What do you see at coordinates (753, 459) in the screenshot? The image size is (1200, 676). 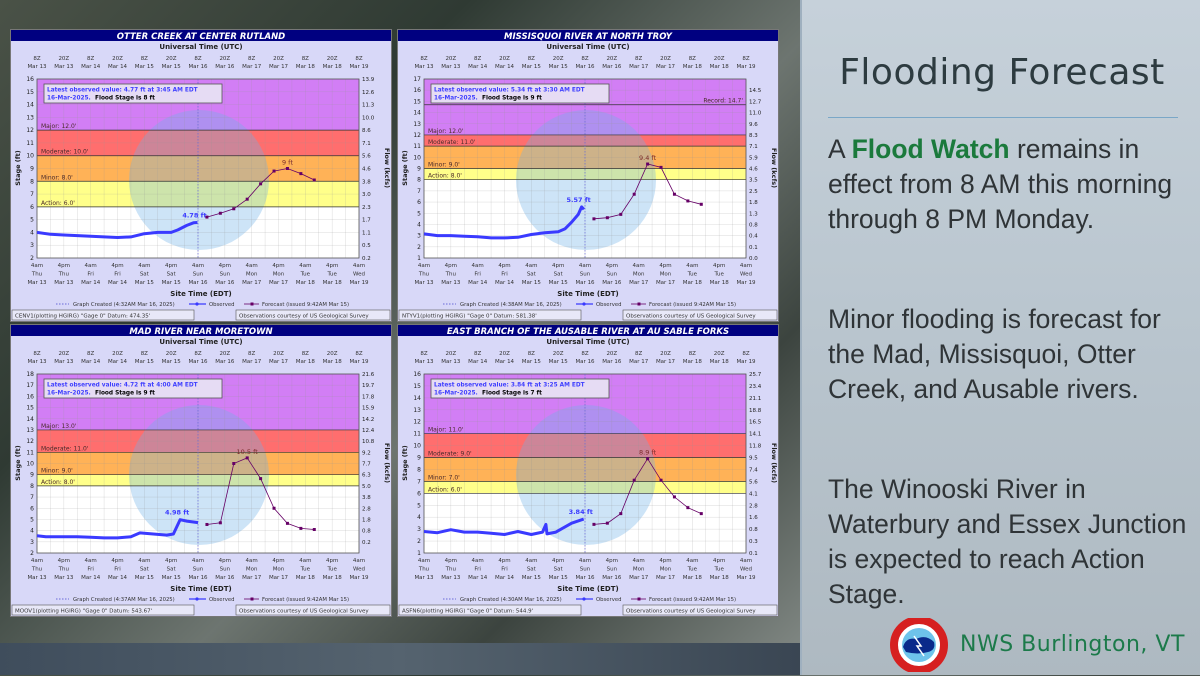 I see `flow-tick-label: 9.5` at bounding box center [753, 459].